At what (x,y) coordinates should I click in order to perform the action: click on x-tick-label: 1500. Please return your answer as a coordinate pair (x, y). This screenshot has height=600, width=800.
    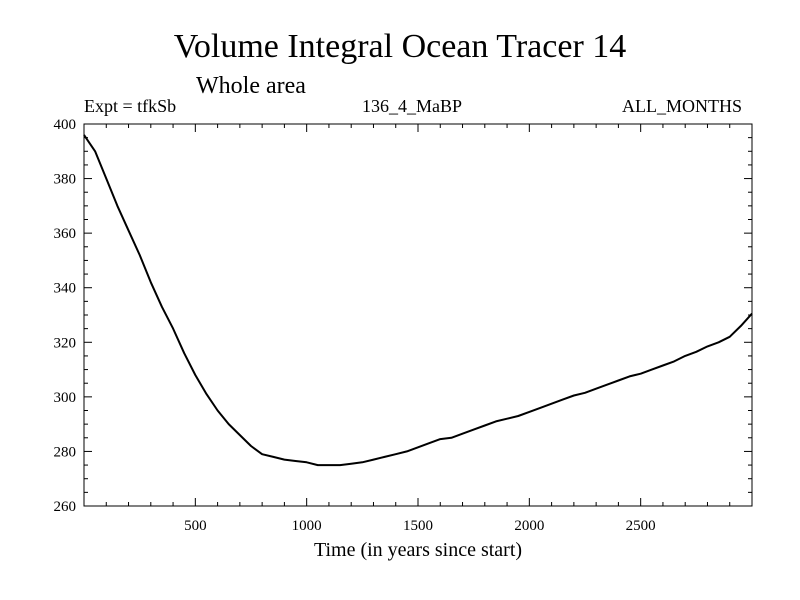
    Looking at the image, I should click on (418, 526).